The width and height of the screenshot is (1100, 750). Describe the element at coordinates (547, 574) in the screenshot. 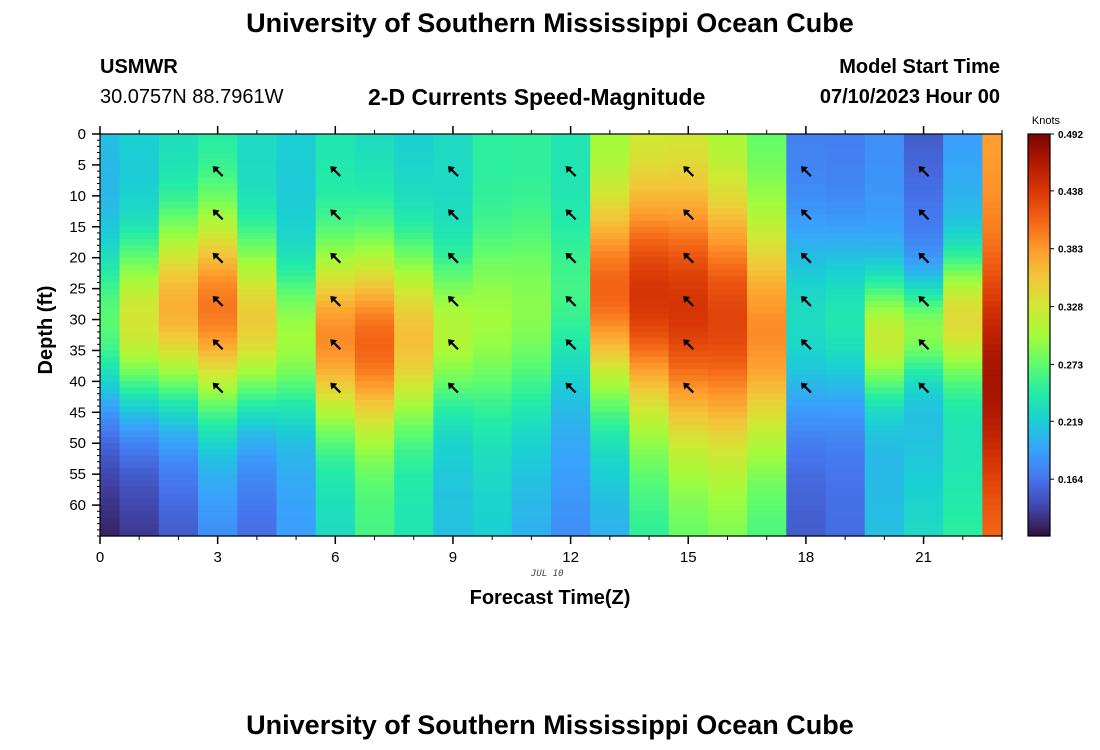

I see `date-label: JUL 10` at that location.